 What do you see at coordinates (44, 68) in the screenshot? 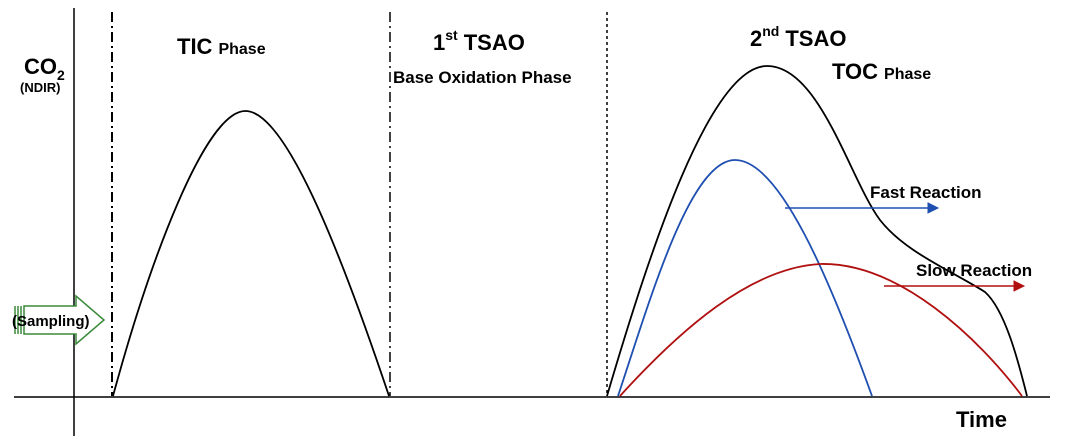
I see `y-axis-label: CO2` at bounding box center [44, 68].